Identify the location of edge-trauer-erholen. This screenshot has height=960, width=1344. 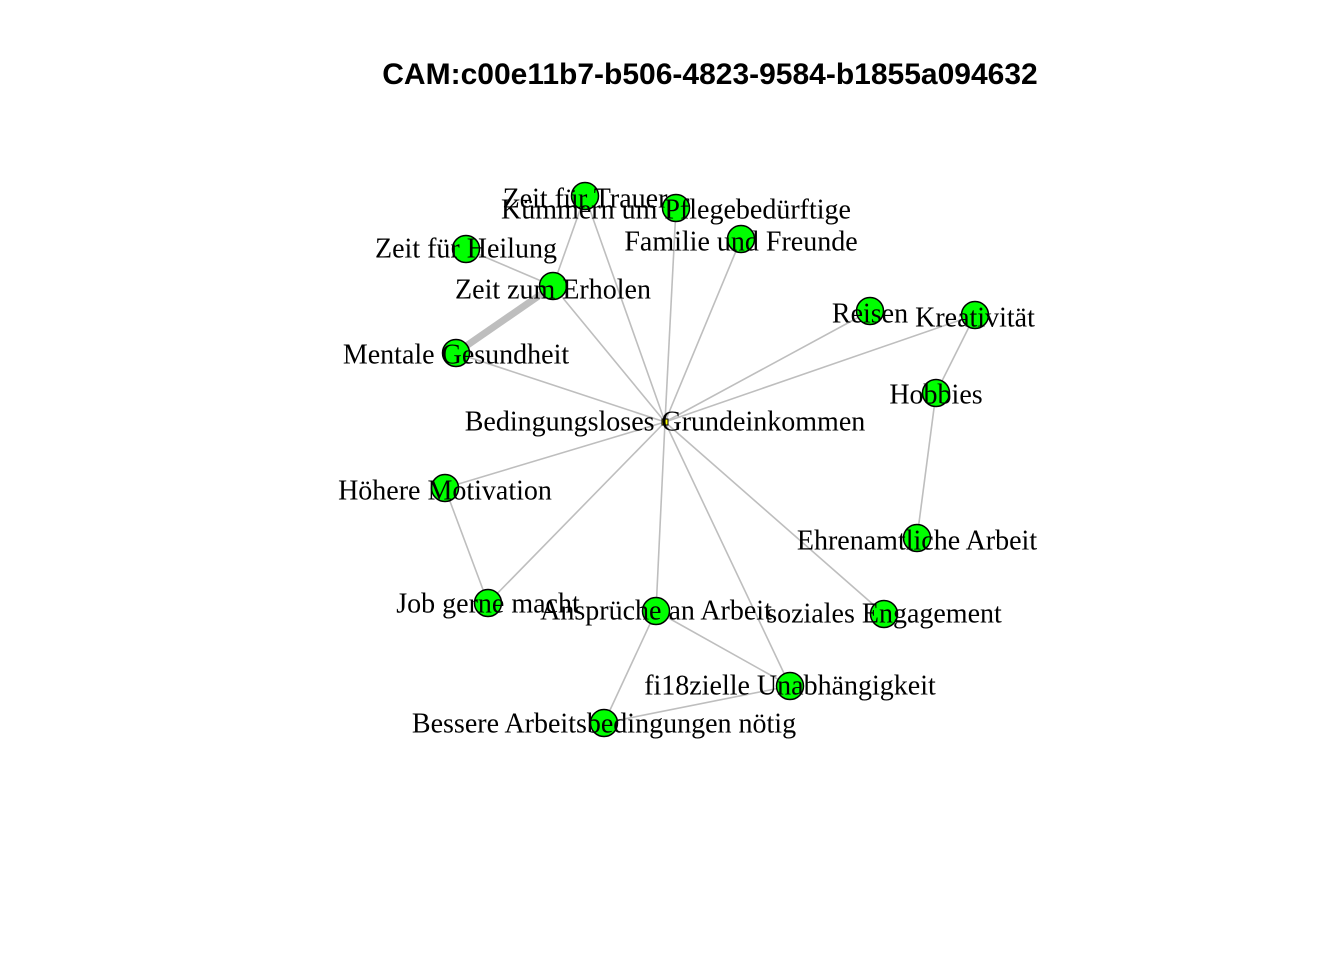
(569, 241).